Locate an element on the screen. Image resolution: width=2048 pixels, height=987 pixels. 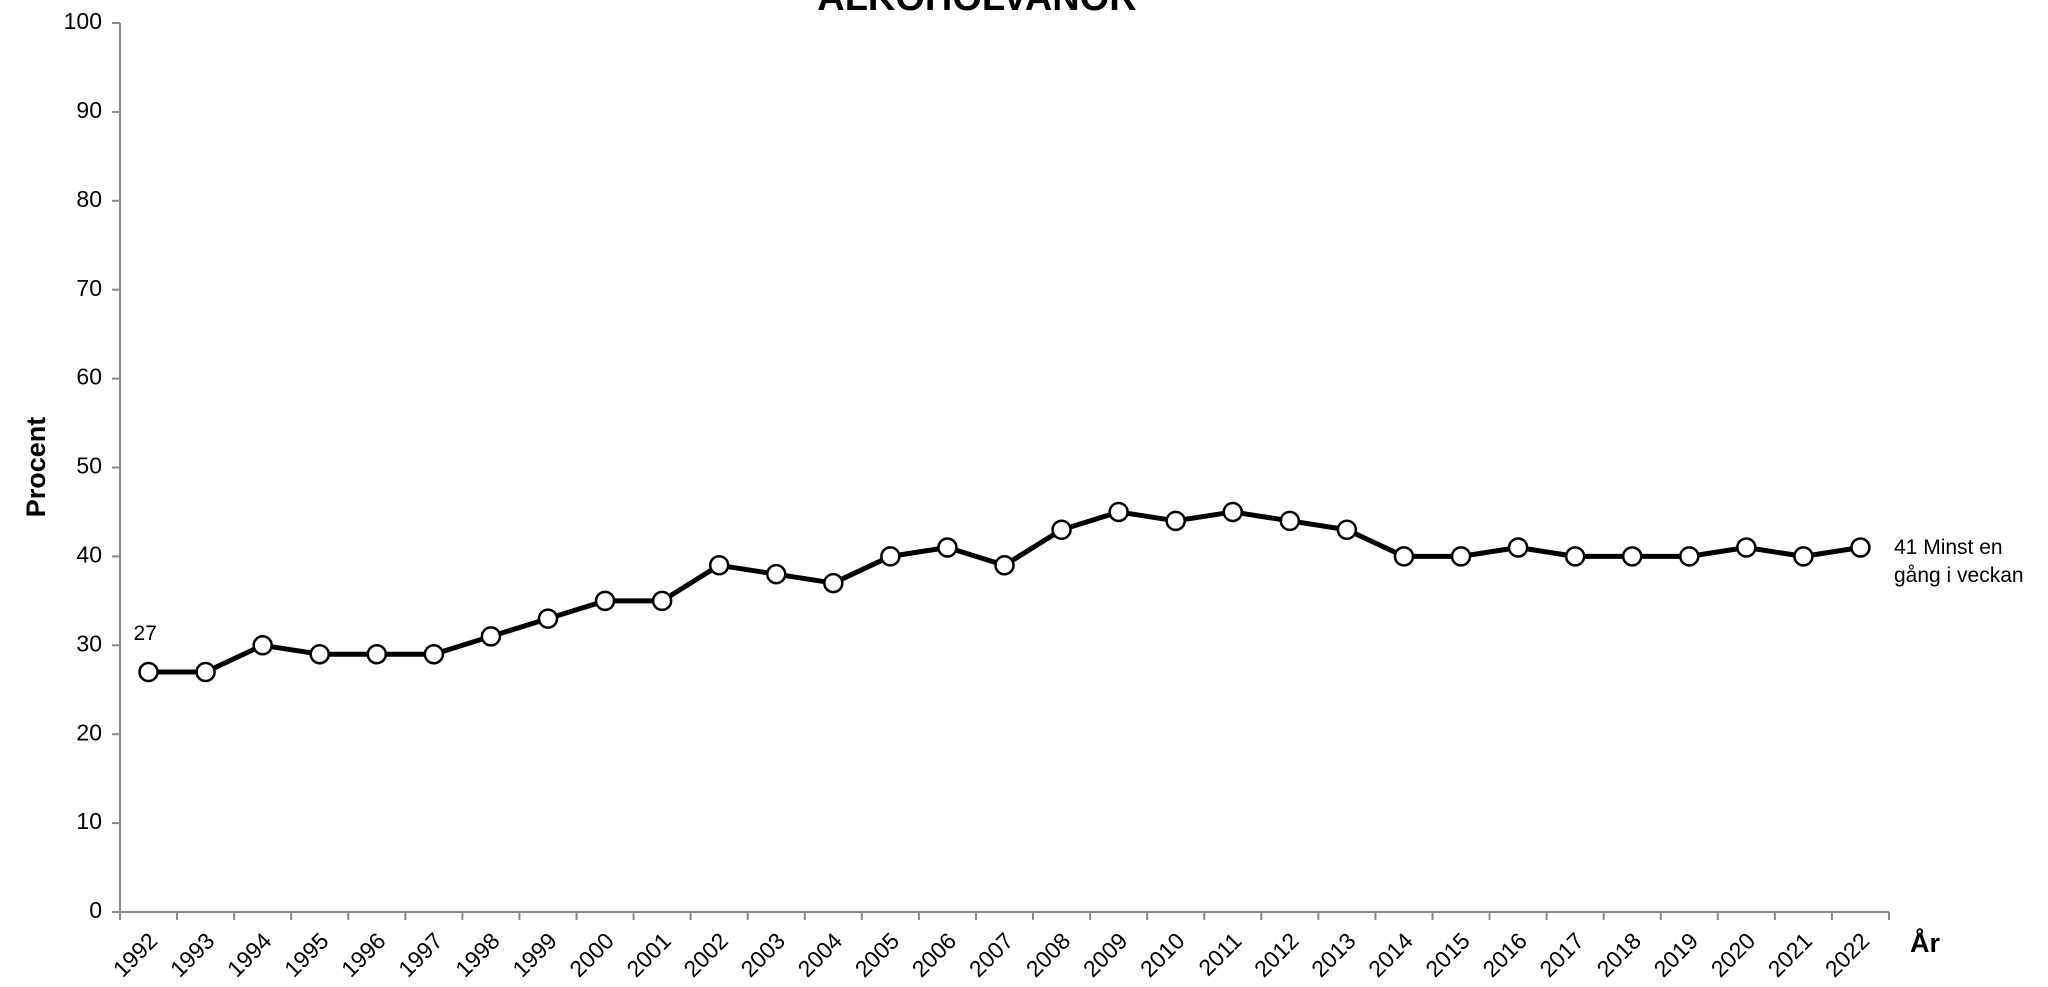
x-tick-label: 1994 is located at coordinates (249, 954).